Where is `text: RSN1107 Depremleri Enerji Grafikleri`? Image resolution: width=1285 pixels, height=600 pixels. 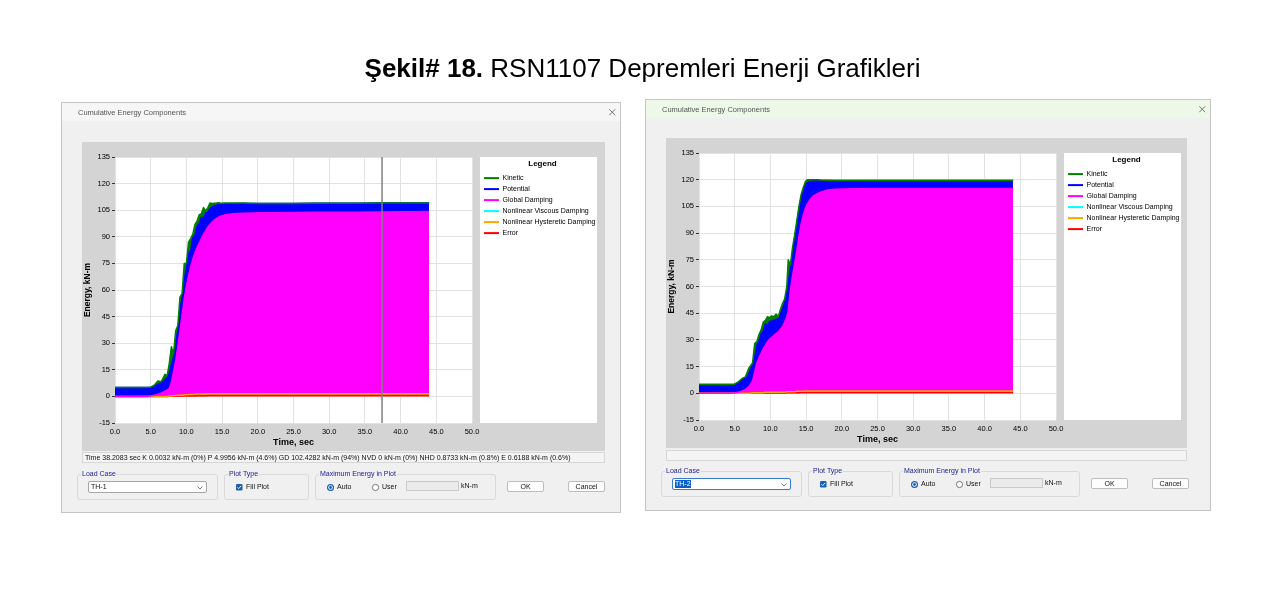
text: RSN1107 Depremleri Enerji Grafikleri is located at coordinates (705, 68).